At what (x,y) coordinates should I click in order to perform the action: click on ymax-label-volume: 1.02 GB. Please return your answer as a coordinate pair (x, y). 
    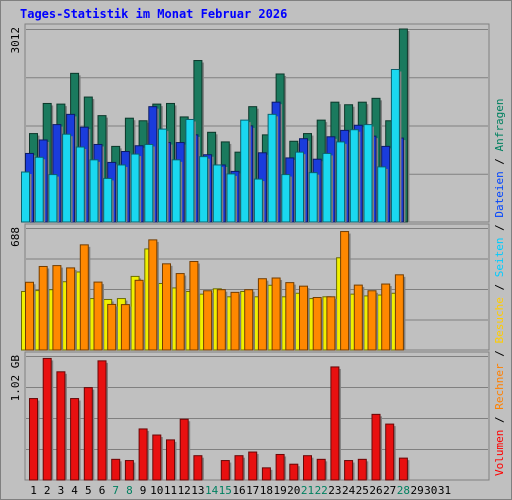
    Looking at the image, I should click on (15, 378).